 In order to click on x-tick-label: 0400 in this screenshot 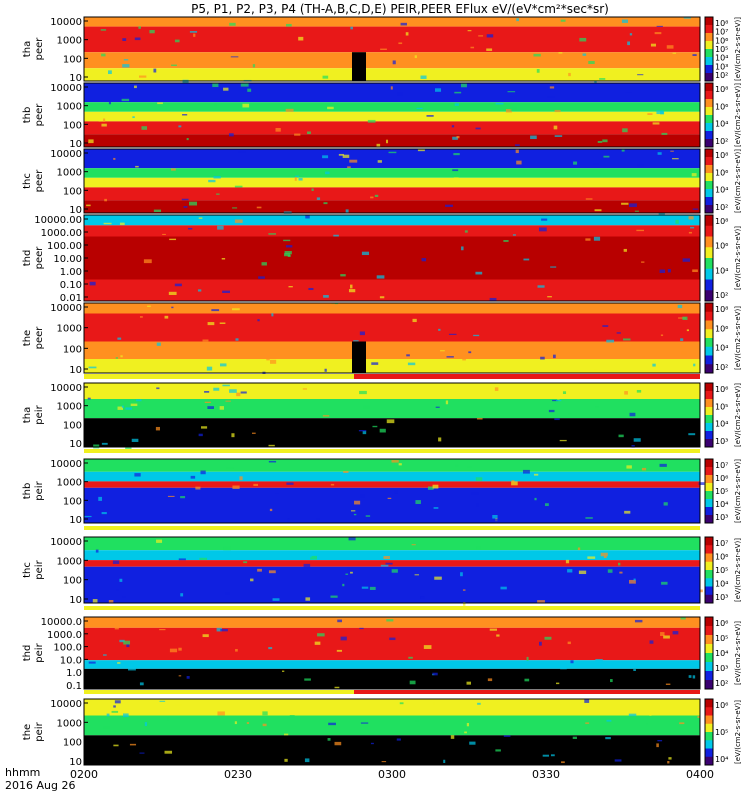, I will do `click(700, 774)`.